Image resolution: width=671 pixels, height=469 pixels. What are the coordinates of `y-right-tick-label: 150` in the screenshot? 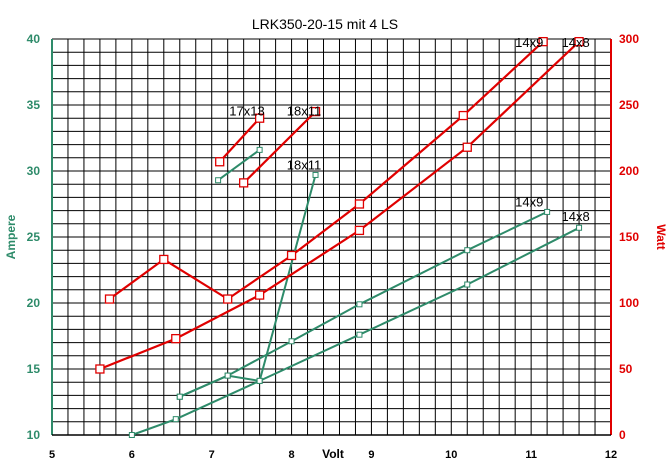 It's located at (629, 237).